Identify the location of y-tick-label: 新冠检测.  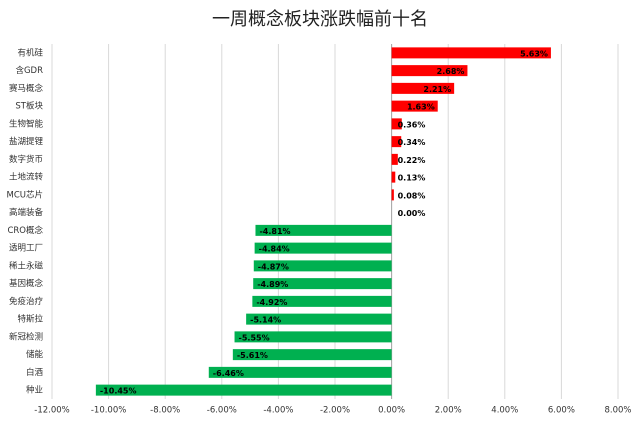
(26, 336).